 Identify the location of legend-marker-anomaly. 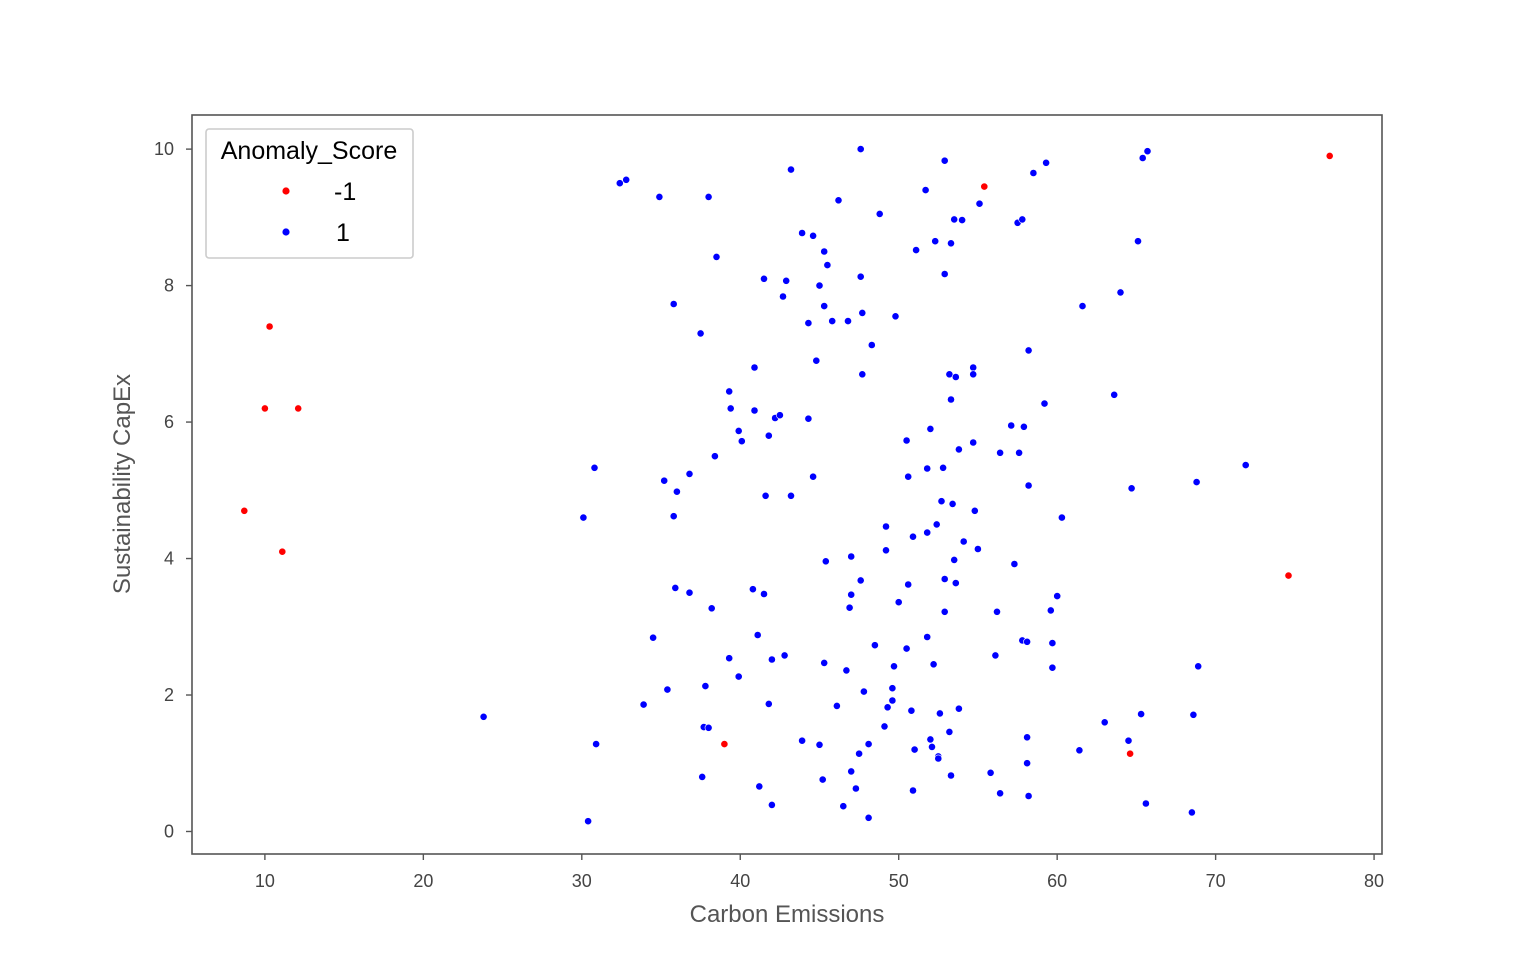
(286, 191).